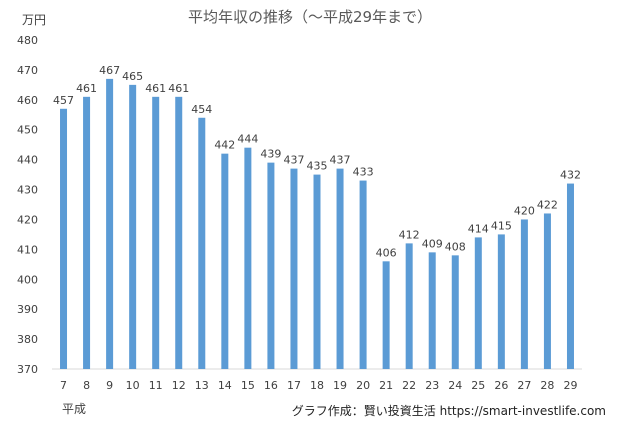  What do you see at coordinates (501, 225) in the screenshot?
I see `data-label: 415` at bounding box center [501, 225].